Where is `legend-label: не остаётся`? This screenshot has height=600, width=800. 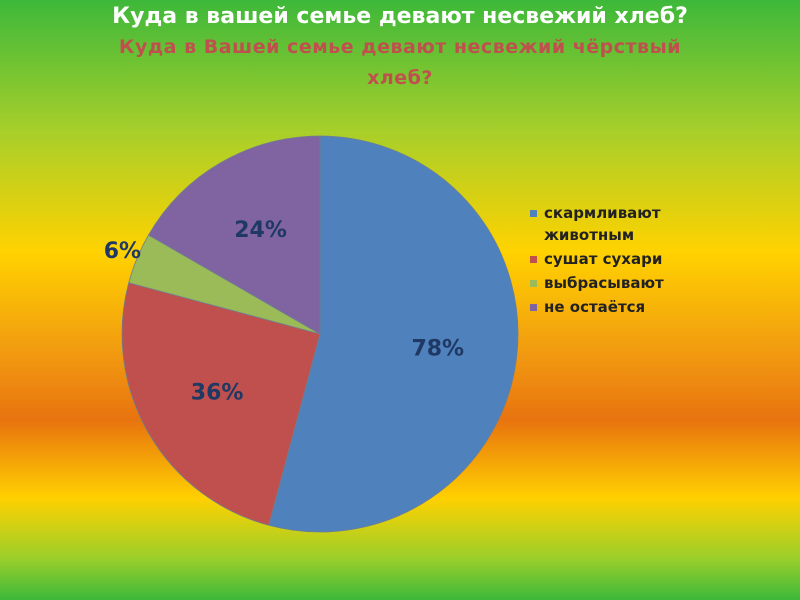 legend-label: не остаётся is located at coordinates (595, 307).